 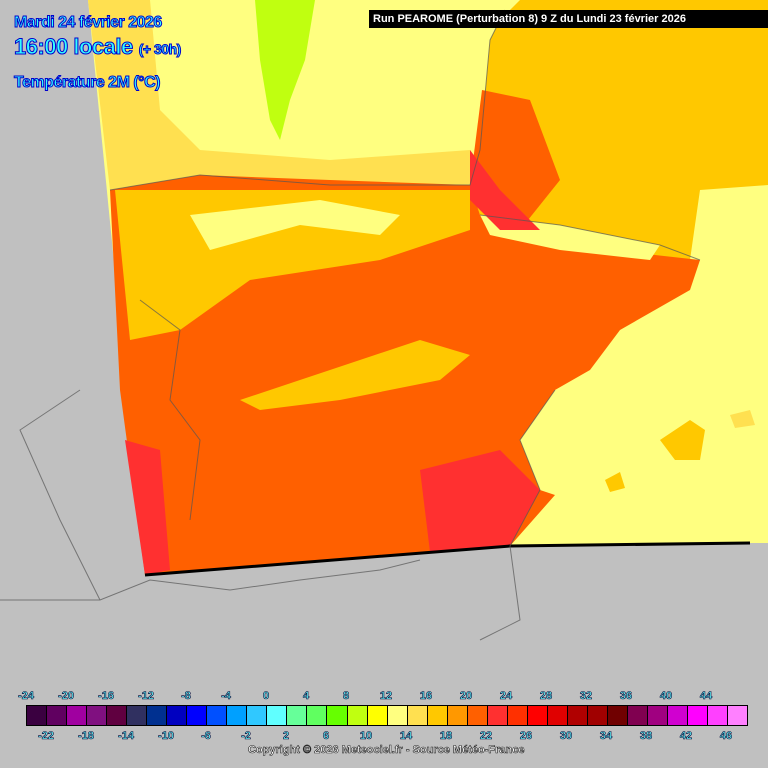 I want to click on lead-time: (+ 30h), so click(x=160, y=49).